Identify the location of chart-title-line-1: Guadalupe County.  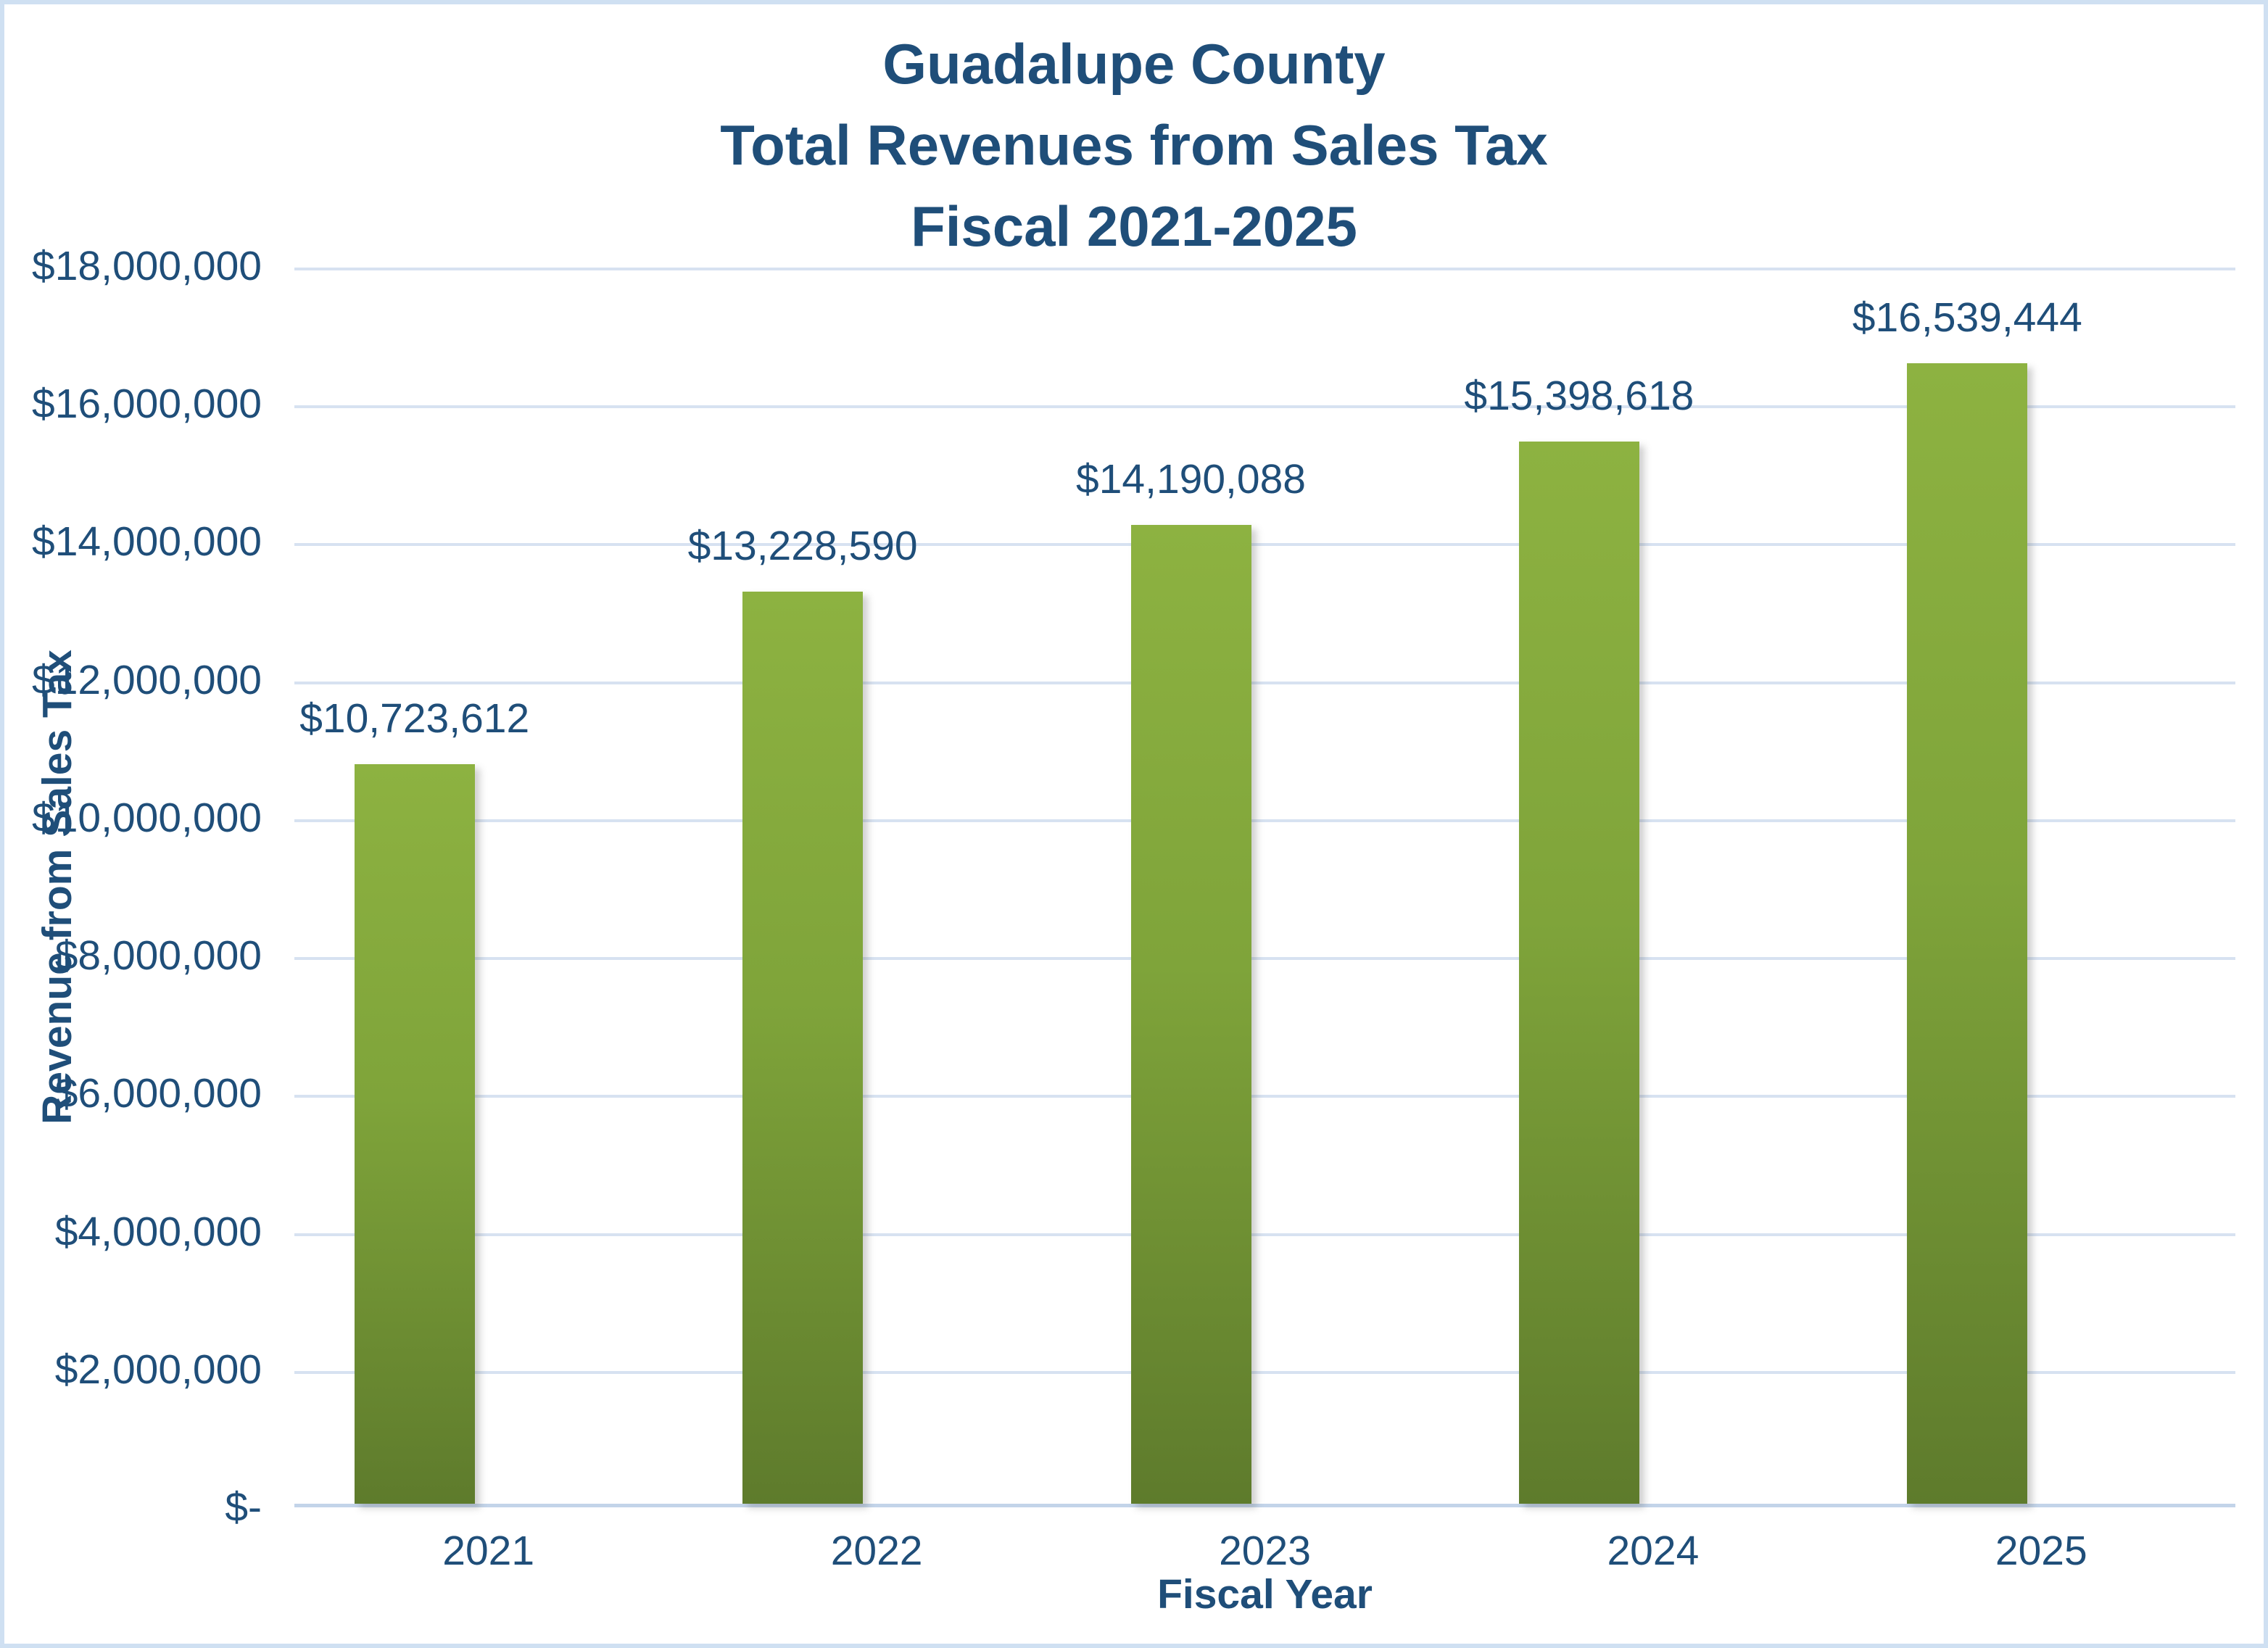
(1134, 64).